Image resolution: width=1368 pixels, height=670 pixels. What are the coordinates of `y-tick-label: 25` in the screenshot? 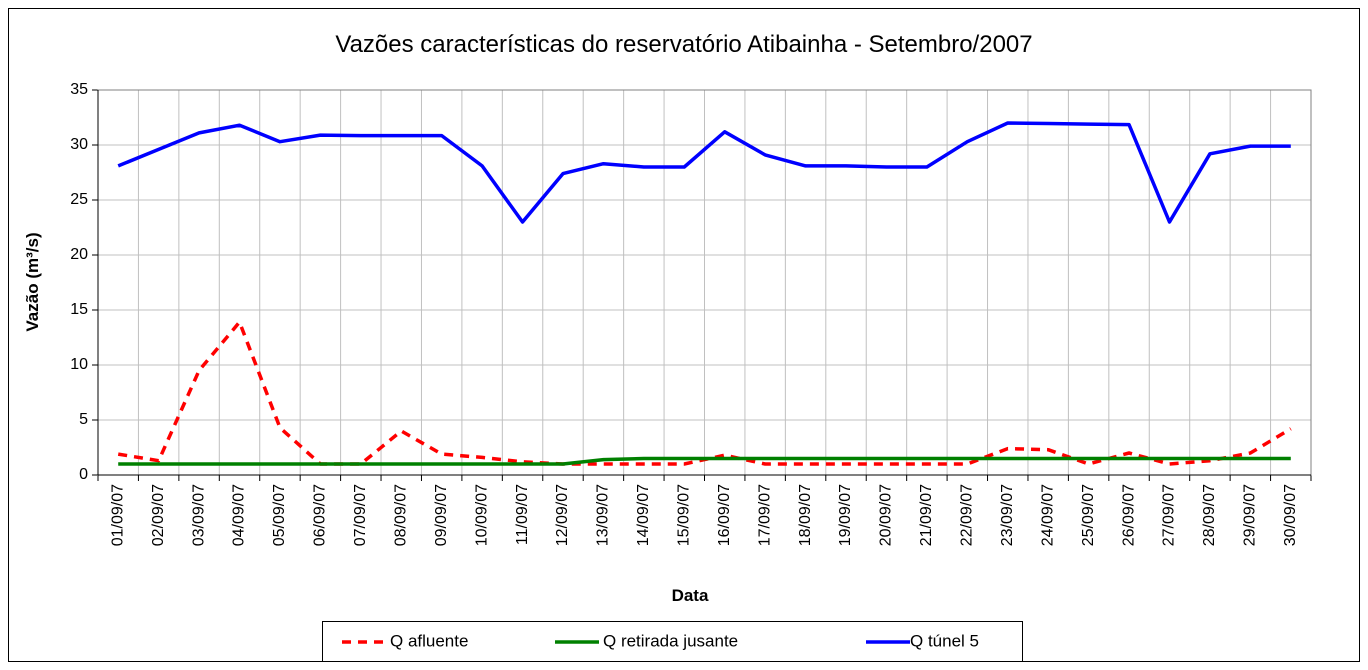 It's located at (79, 199).